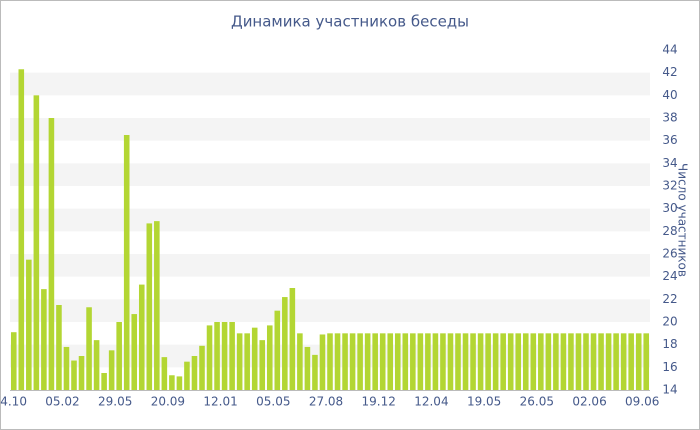  Describe the element at coordinates (589, 402) in the screenshot. I see `x-tick-label: 02.06` at that location.